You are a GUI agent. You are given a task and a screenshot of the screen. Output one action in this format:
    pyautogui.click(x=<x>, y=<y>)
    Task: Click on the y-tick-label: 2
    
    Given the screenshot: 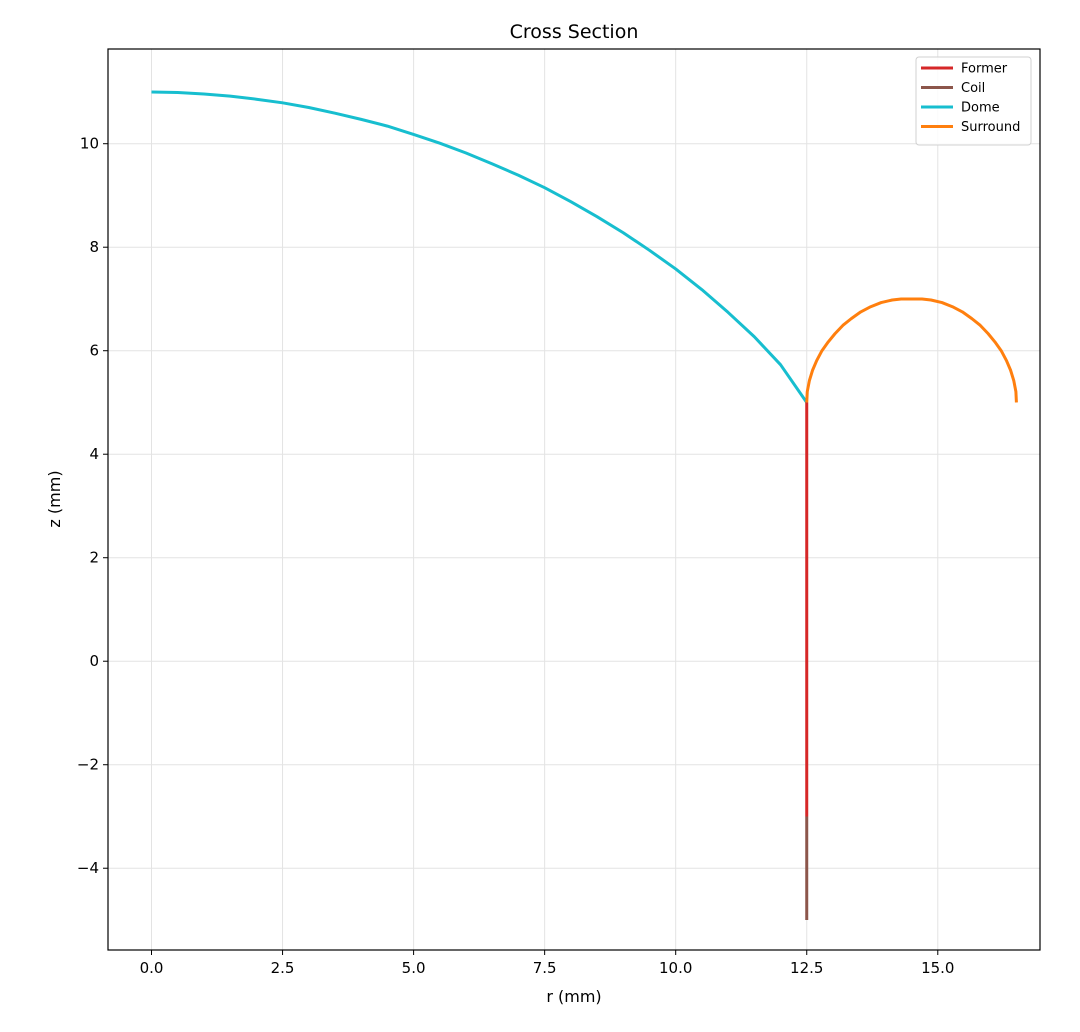 What is the action you would take?
    pyautogui.click(x=94, y=558)
    